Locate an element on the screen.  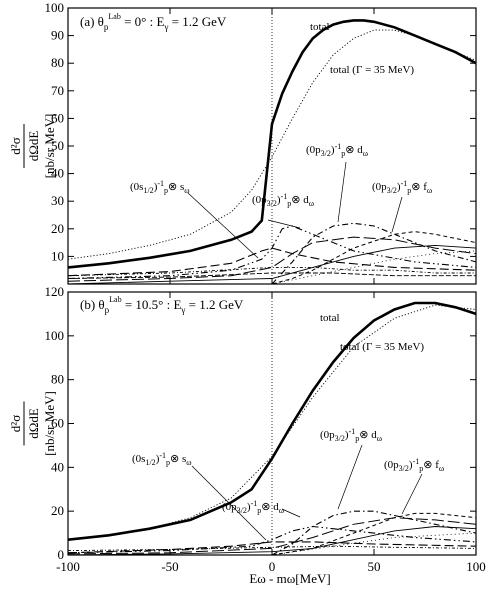
x-tick-label: -100 is located at coordinates (68, 566).